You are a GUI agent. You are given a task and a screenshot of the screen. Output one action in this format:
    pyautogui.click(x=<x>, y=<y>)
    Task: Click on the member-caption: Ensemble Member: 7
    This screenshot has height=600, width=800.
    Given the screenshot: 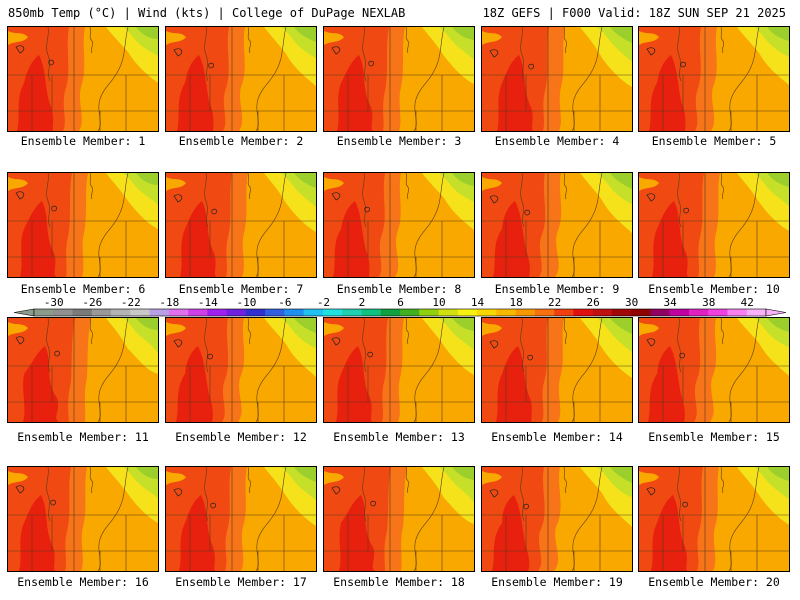 What is the action you would take?
    pyautogui.click(x=241, y=289)
    